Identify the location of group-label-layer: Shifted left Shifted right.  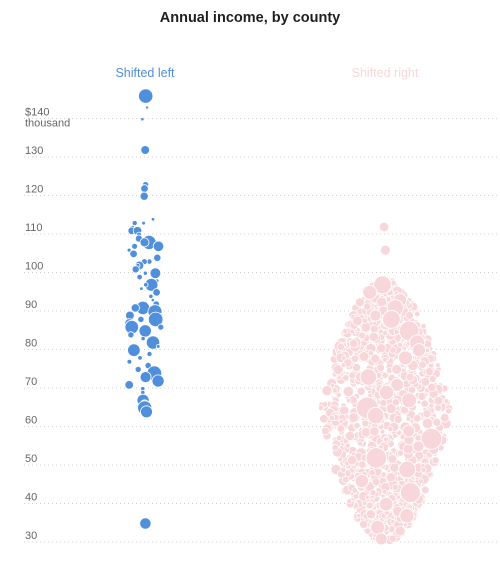
(266, 73).